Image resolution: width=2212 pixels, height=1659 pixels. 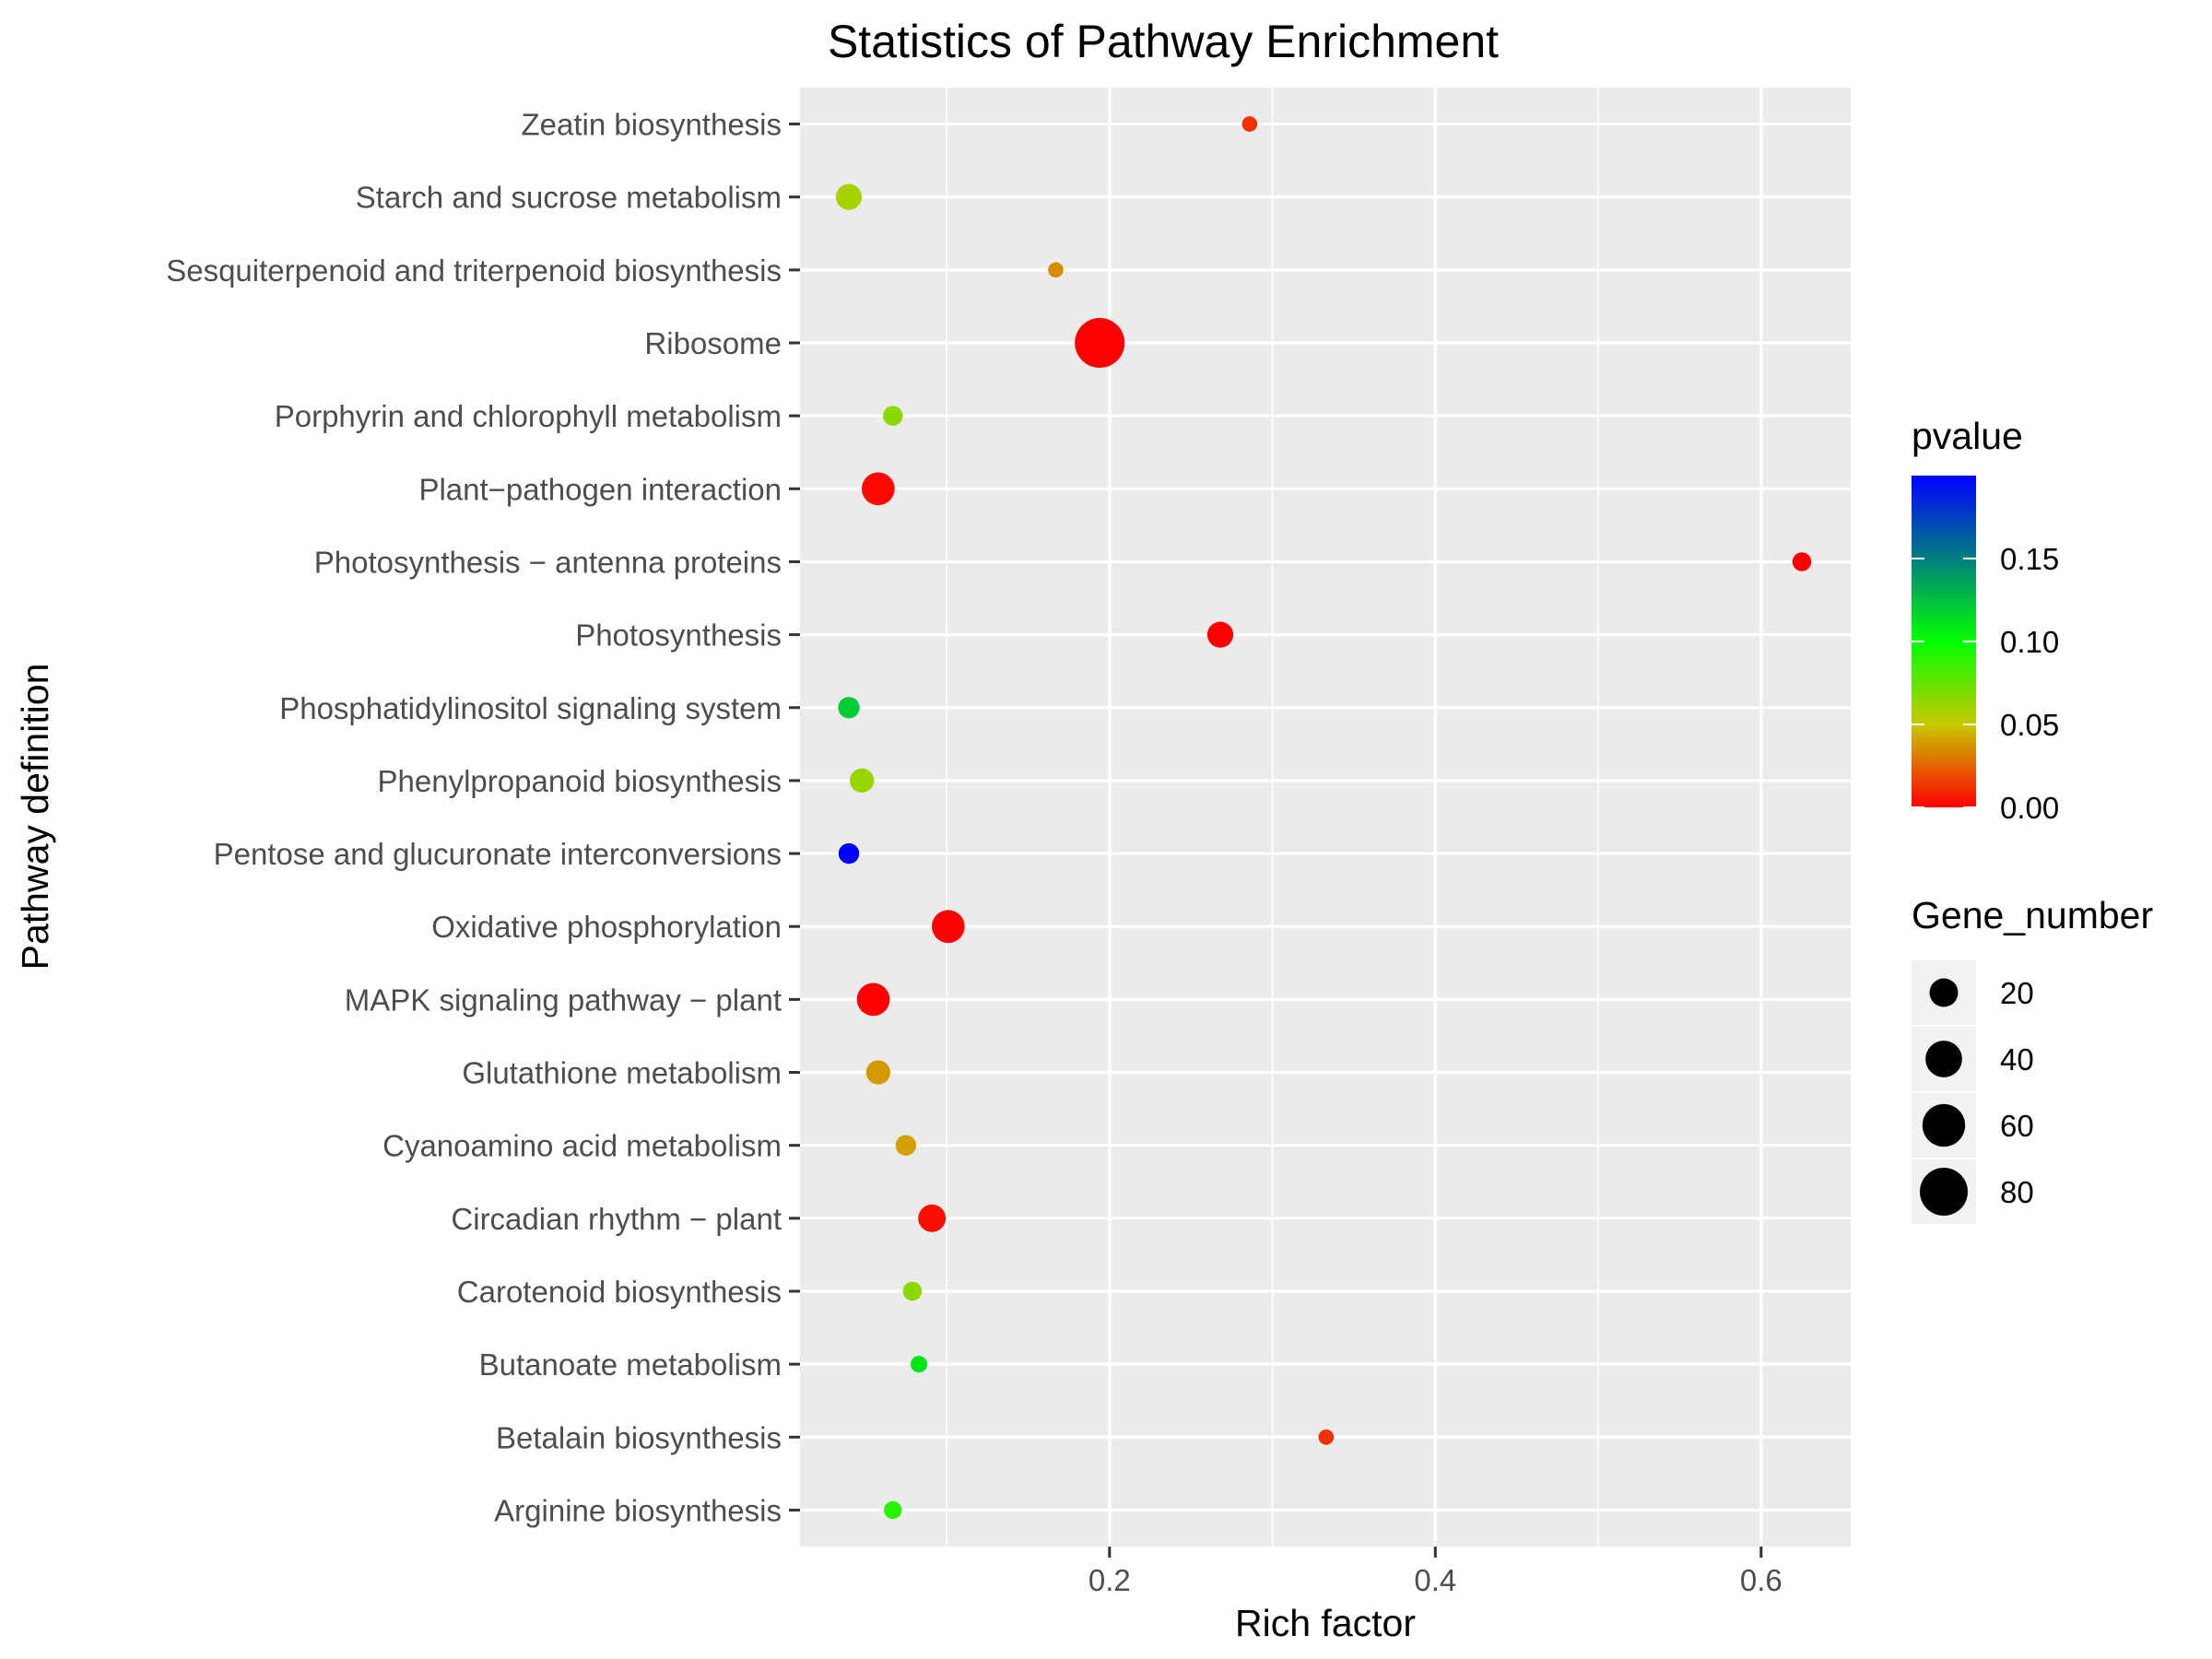 I want to click on x-tick-label: 0.2, so click(x=1109, y=1580).